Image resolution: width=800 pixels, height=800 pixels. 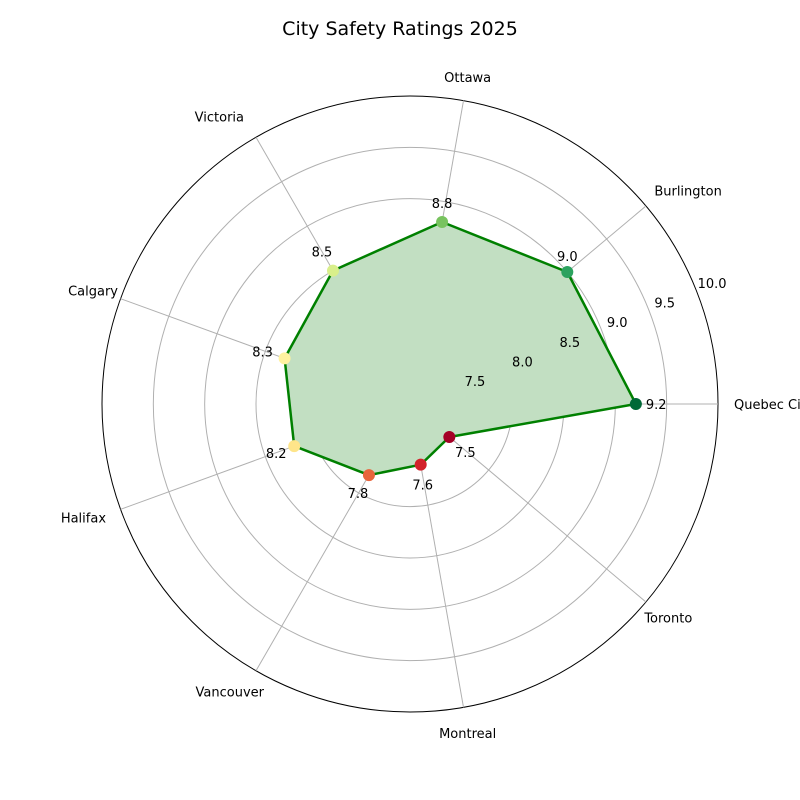 What do you see at coordinates (467, 78) in the screenshot?
I see `category-label: Ottawa` at bounding box center [467, 78].